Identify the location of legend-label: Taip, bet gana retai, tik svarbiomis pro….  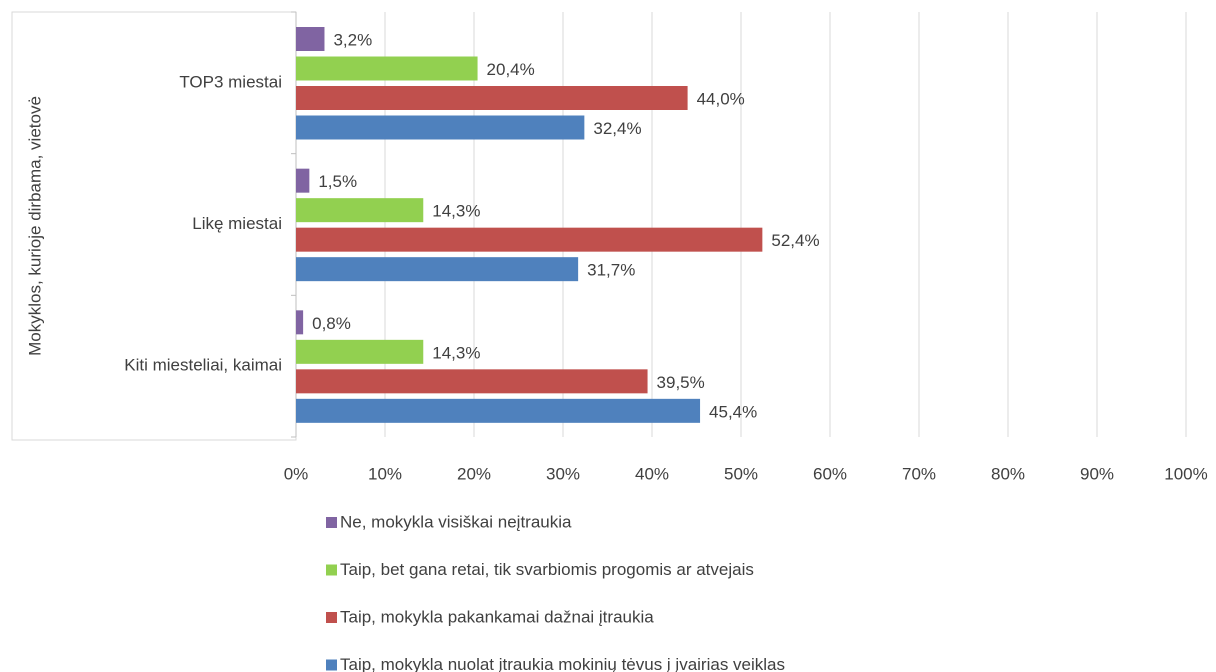
(547, 569).